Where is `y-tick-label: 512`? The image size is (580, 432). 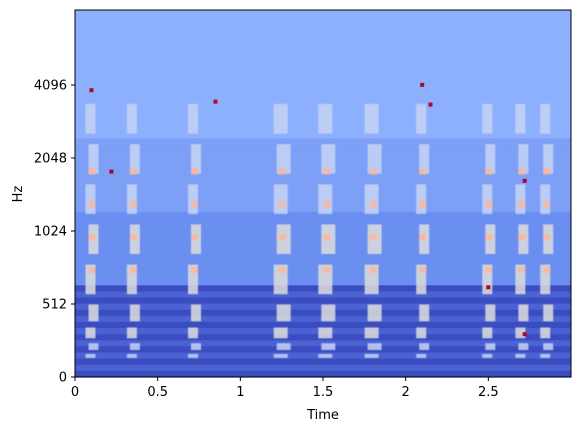 y-tick-label: 512 is located at coordinates (54, 305).